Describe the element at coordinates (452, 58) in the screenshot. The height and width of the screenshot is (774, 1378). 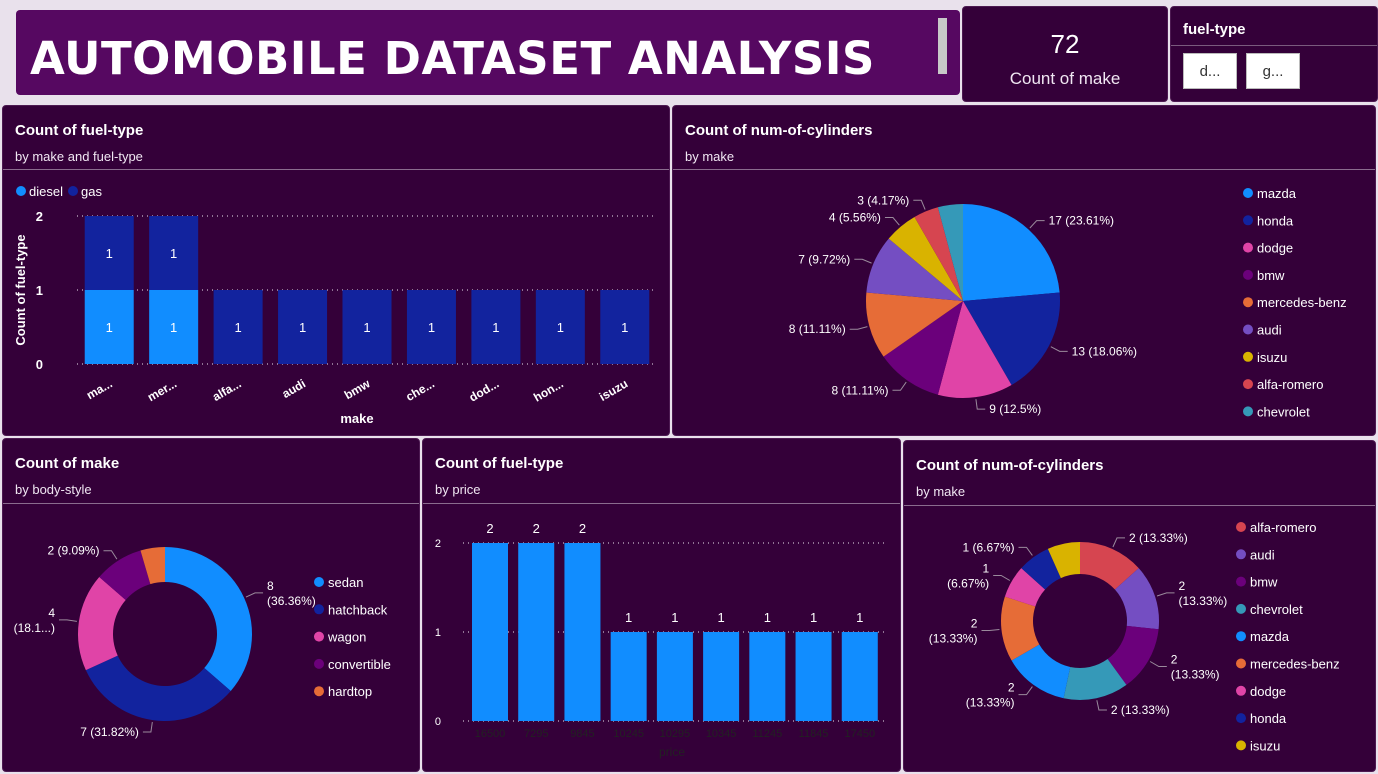
I see `page-title: AUTOMOBILE DATASET ANALYSIS` at that location.